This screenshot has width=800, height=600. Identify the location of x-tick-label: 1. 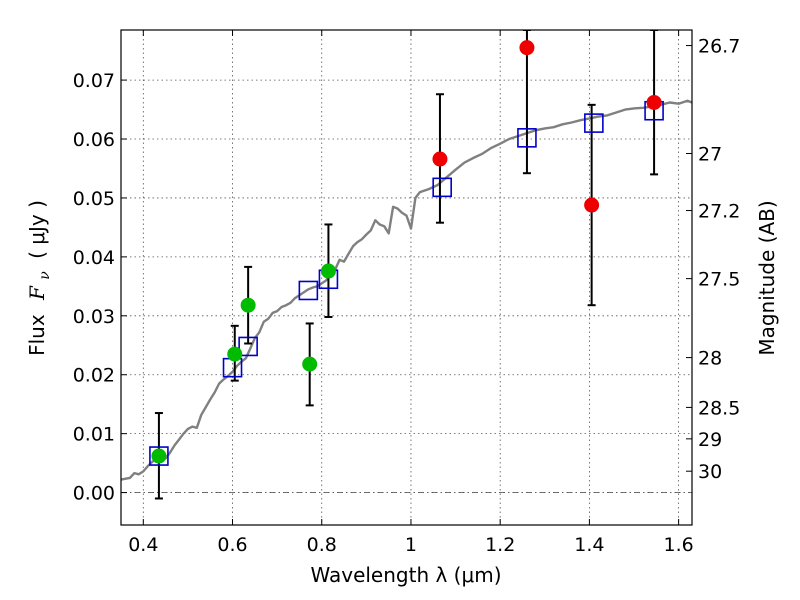
(411, 545).